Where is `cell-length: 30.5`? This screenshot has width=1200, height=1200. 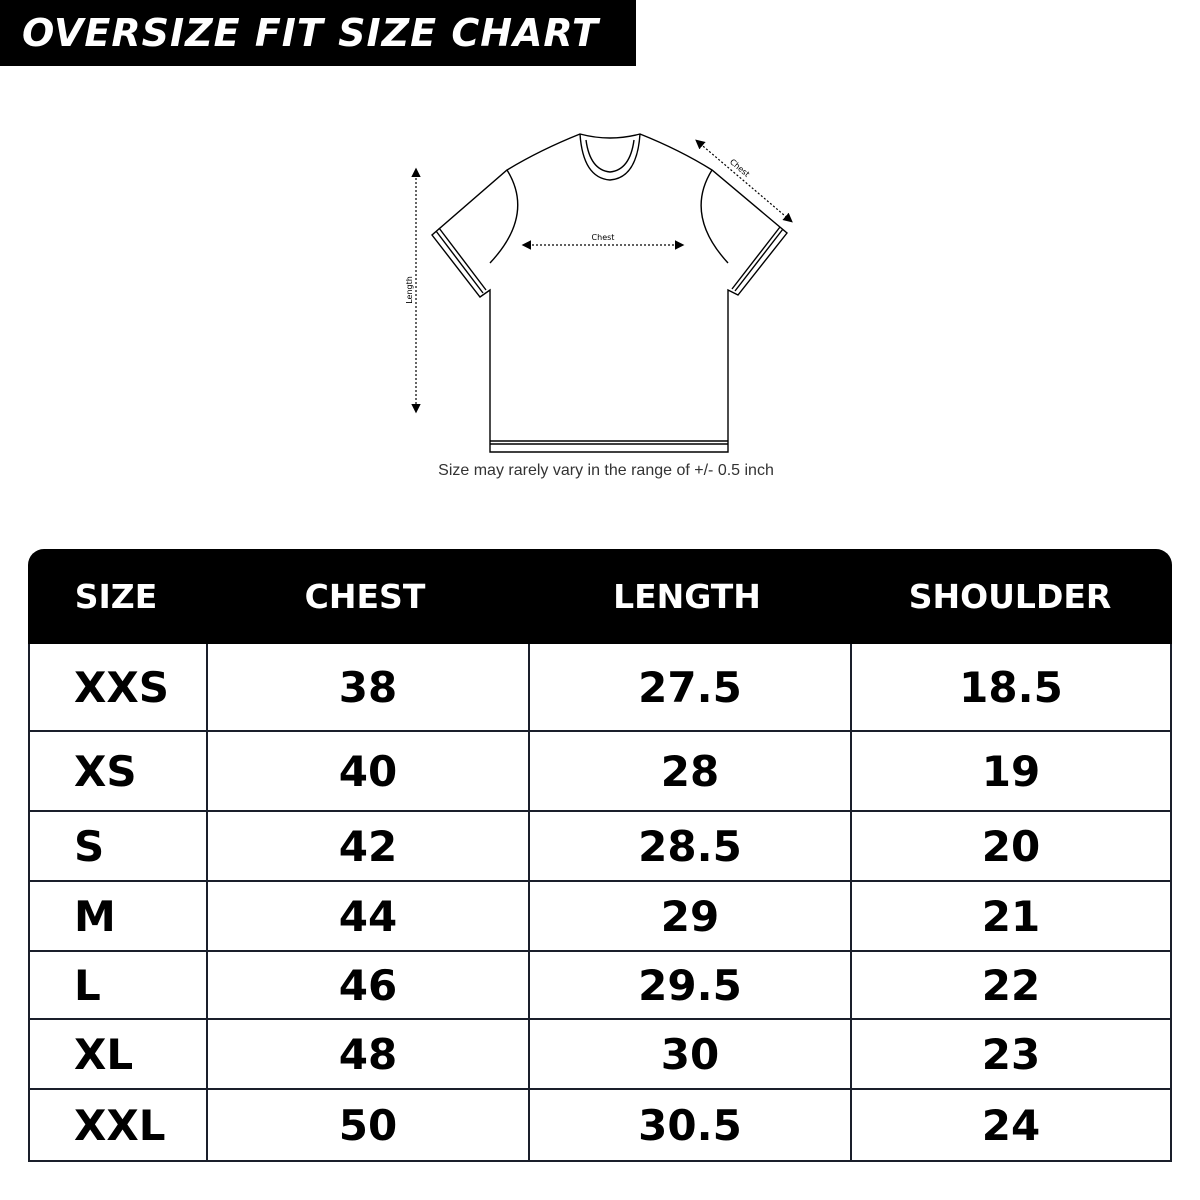 cell-length: 30.5 is located at coordinates (689, 1125).